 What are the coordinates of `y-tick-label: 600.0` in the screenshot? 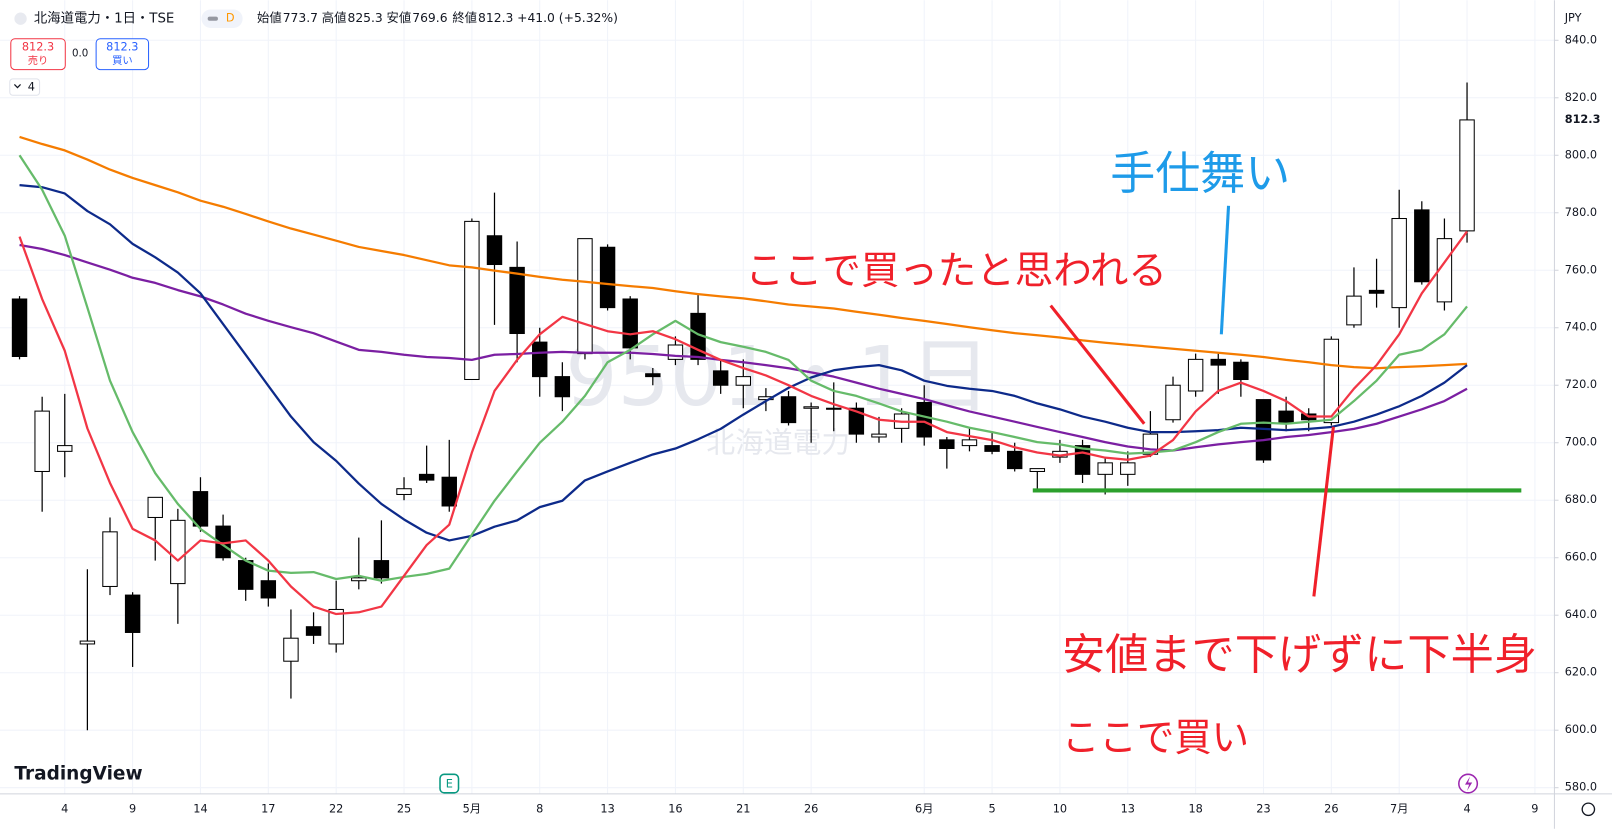 It's located at (1581, 729).